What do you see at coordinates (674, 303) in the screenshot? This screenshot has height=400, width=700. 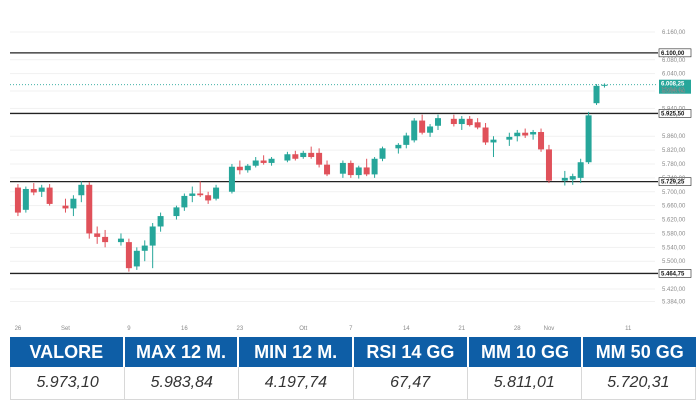 I see `y-tick-label: 5.384,00` at bounding box center [674, 303].